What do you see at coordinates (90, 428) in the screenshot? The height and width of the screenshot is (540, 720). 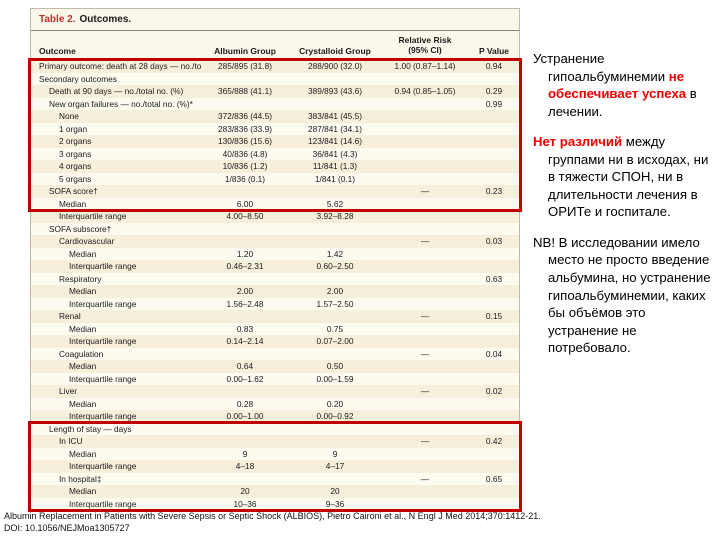 I see `cell-outcome: Length of stay — days` at bounding box center [90, 428].